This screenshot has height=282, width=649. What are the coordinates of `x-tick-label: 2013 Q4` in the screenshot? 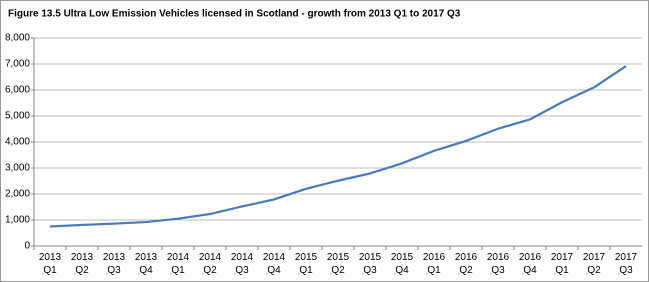 It's located at (146, 264).